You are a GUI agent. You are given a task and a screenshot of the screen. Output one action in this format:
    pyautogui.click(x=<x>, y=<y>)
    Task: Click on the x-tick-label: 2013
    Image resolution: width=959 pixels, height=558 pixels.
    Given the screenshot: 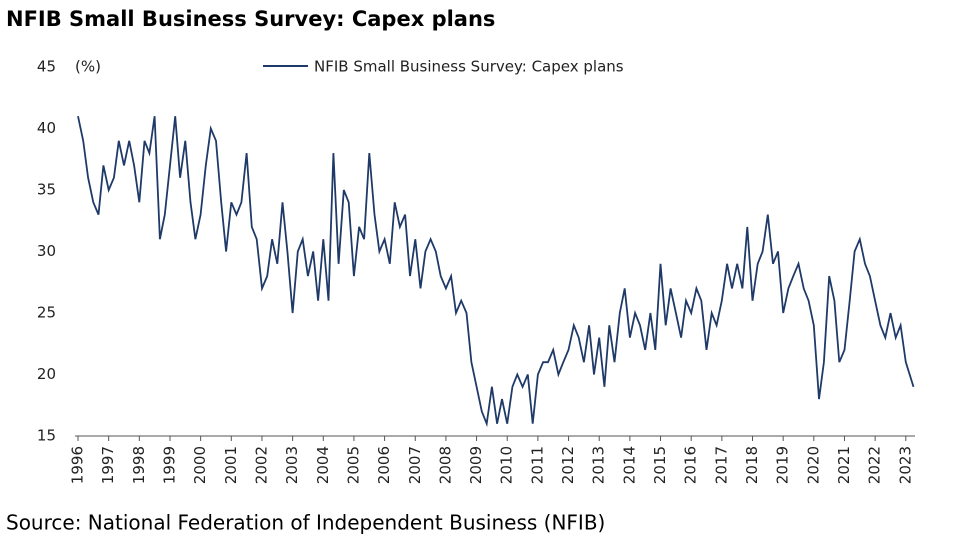 What is the action you would take?
    pyautogui.click(x=599, y=465)
    